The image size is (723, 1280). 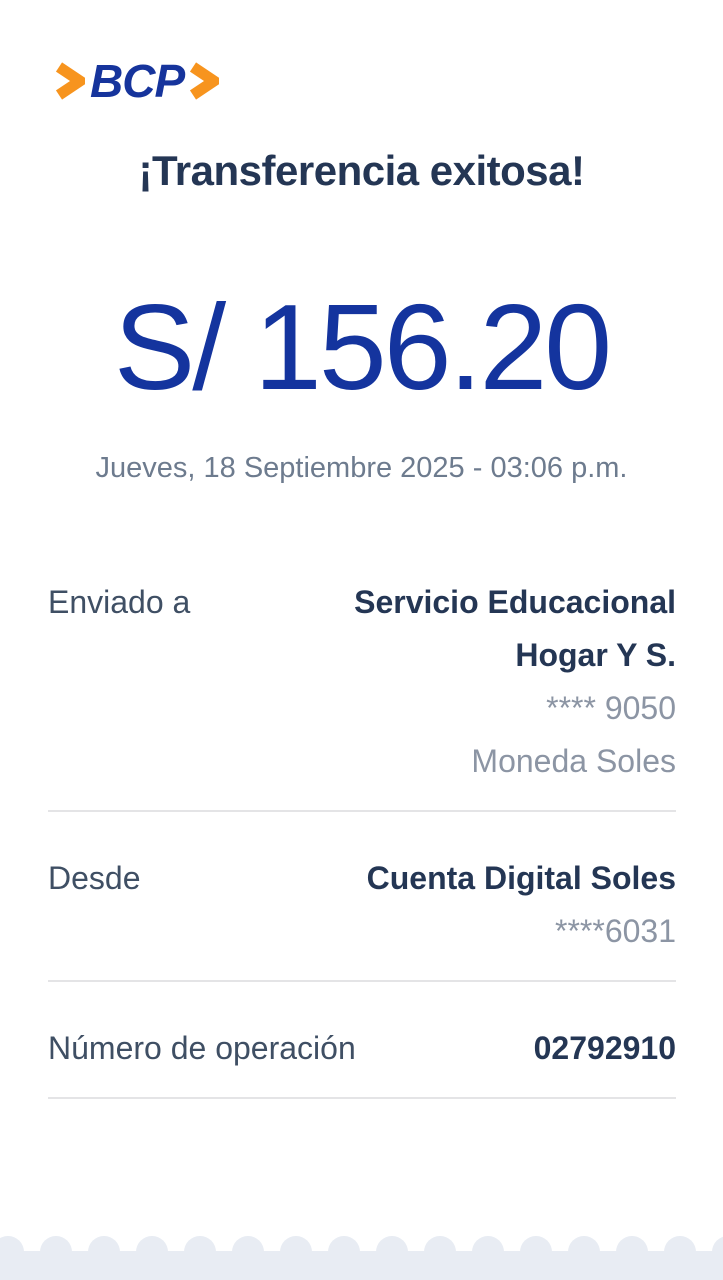 I want to click on recipient-masked-account: **** 9050, so click(x=611, y=708).